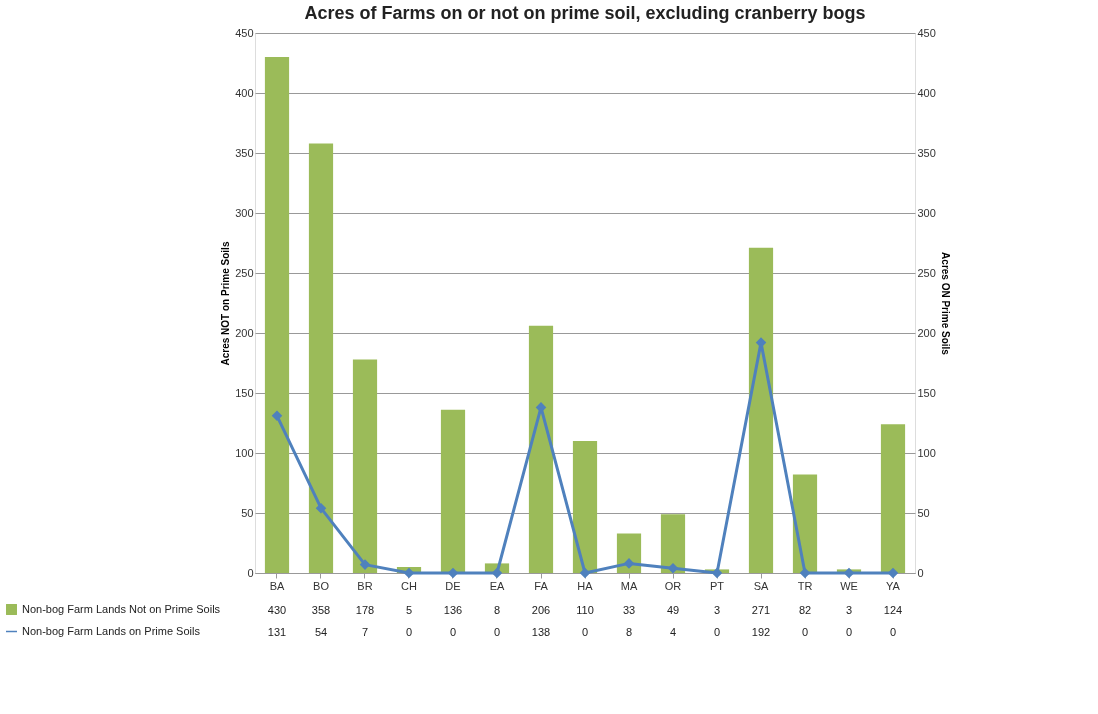 Image resolution: width=1098 pixels, height=714 pixels. I want to click on legend-label: Non-bog Farm Lands Not on Prime Soils, so click(121, 608).